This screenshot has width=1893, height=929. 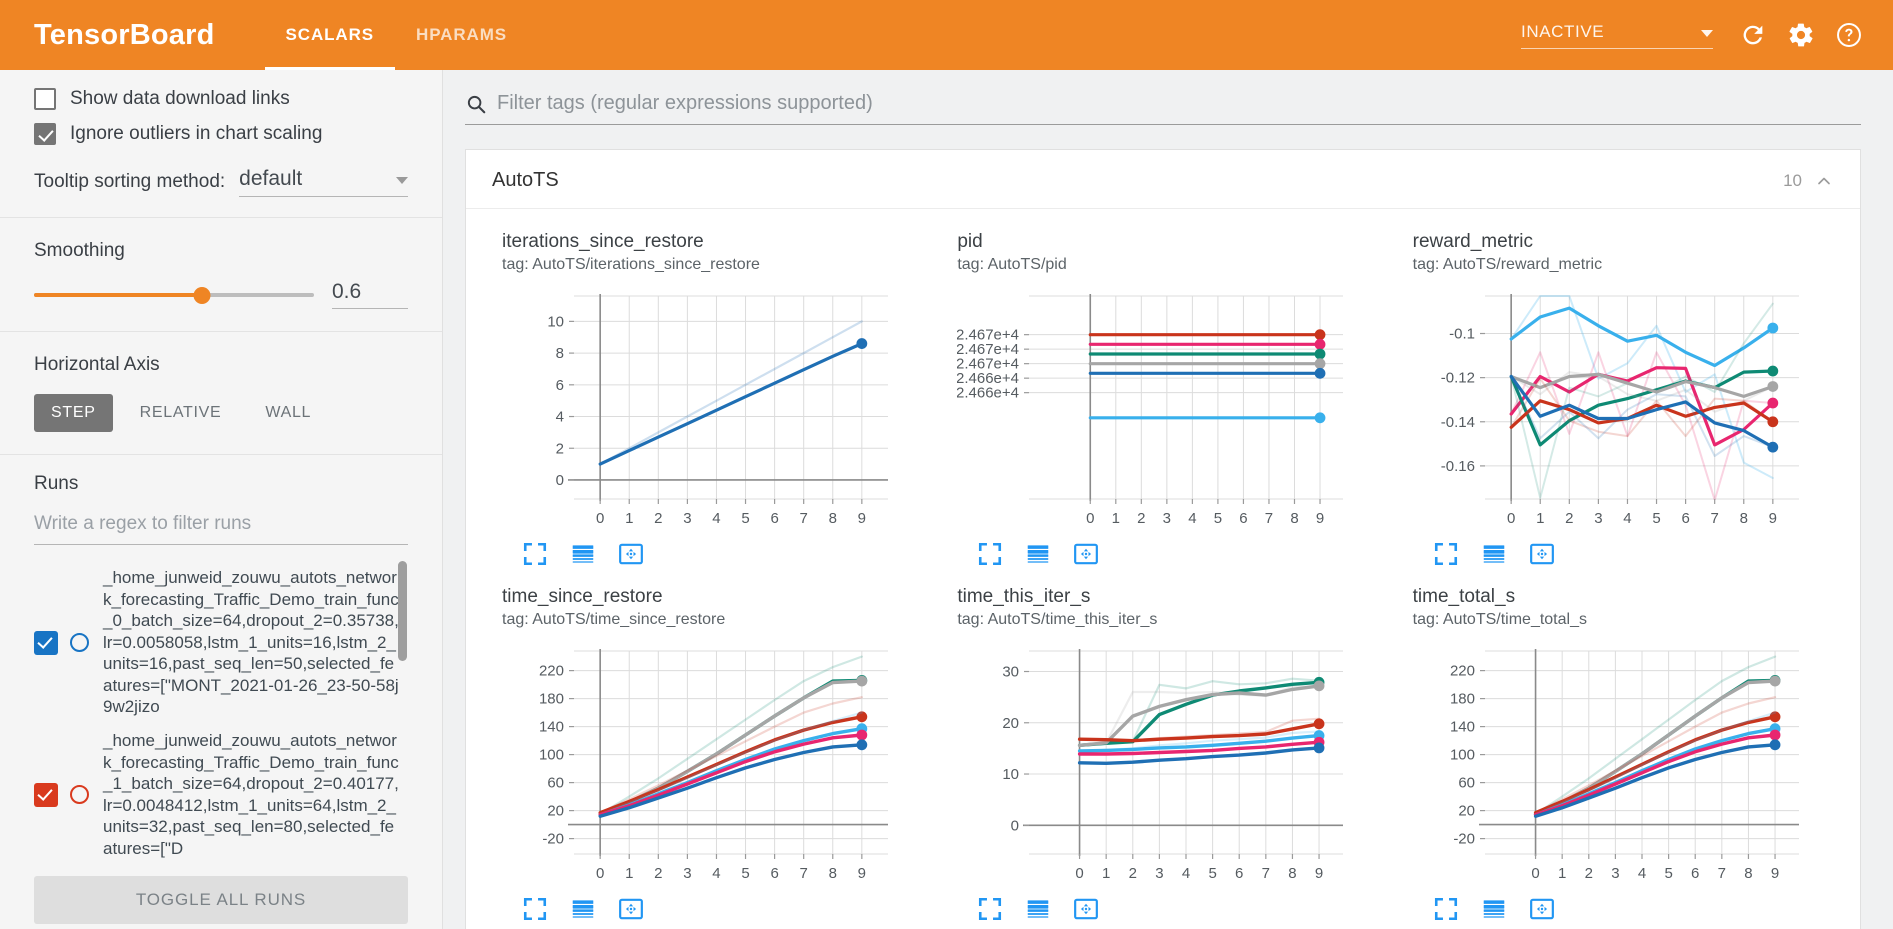 What do you see at coordinates (1163, 179) in the screenshot?
I see `card-header: AutoTS 10` at bounding box center [1163, 179].